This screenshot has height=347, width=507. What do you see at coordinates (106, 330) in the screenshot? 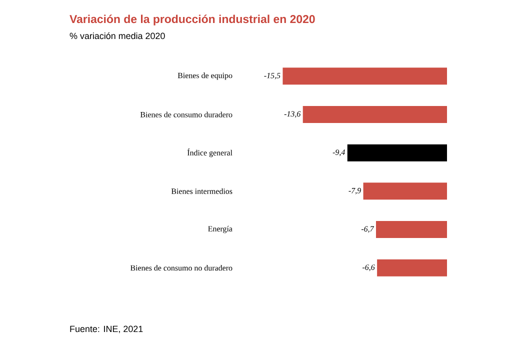
I see `source-note: Fuente: INE, 2021` at bounding box center [106, 330].